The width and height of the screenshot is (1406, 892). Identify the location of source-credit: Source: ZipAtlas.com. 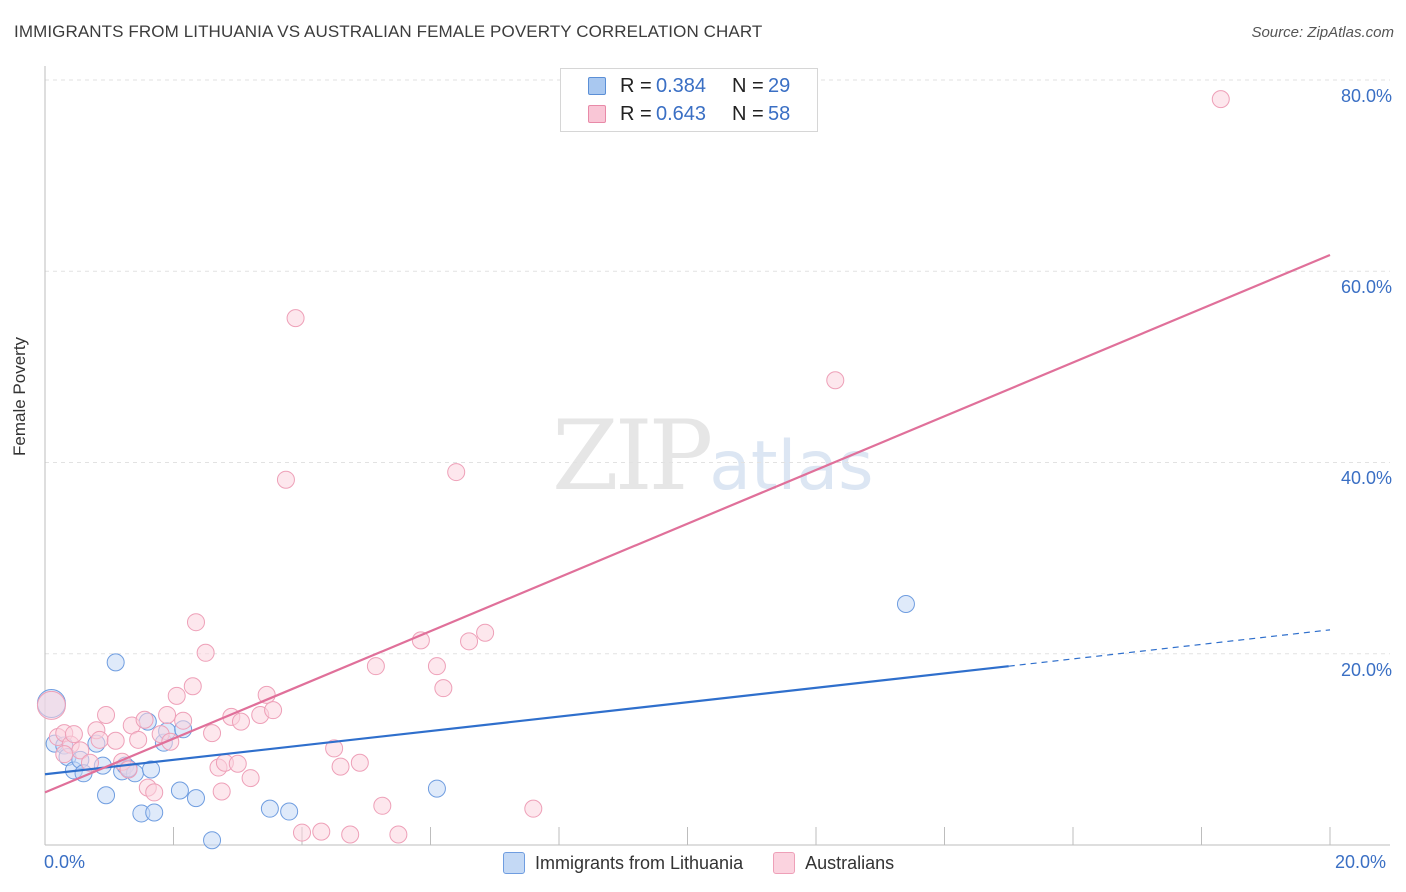
(1322, 32).